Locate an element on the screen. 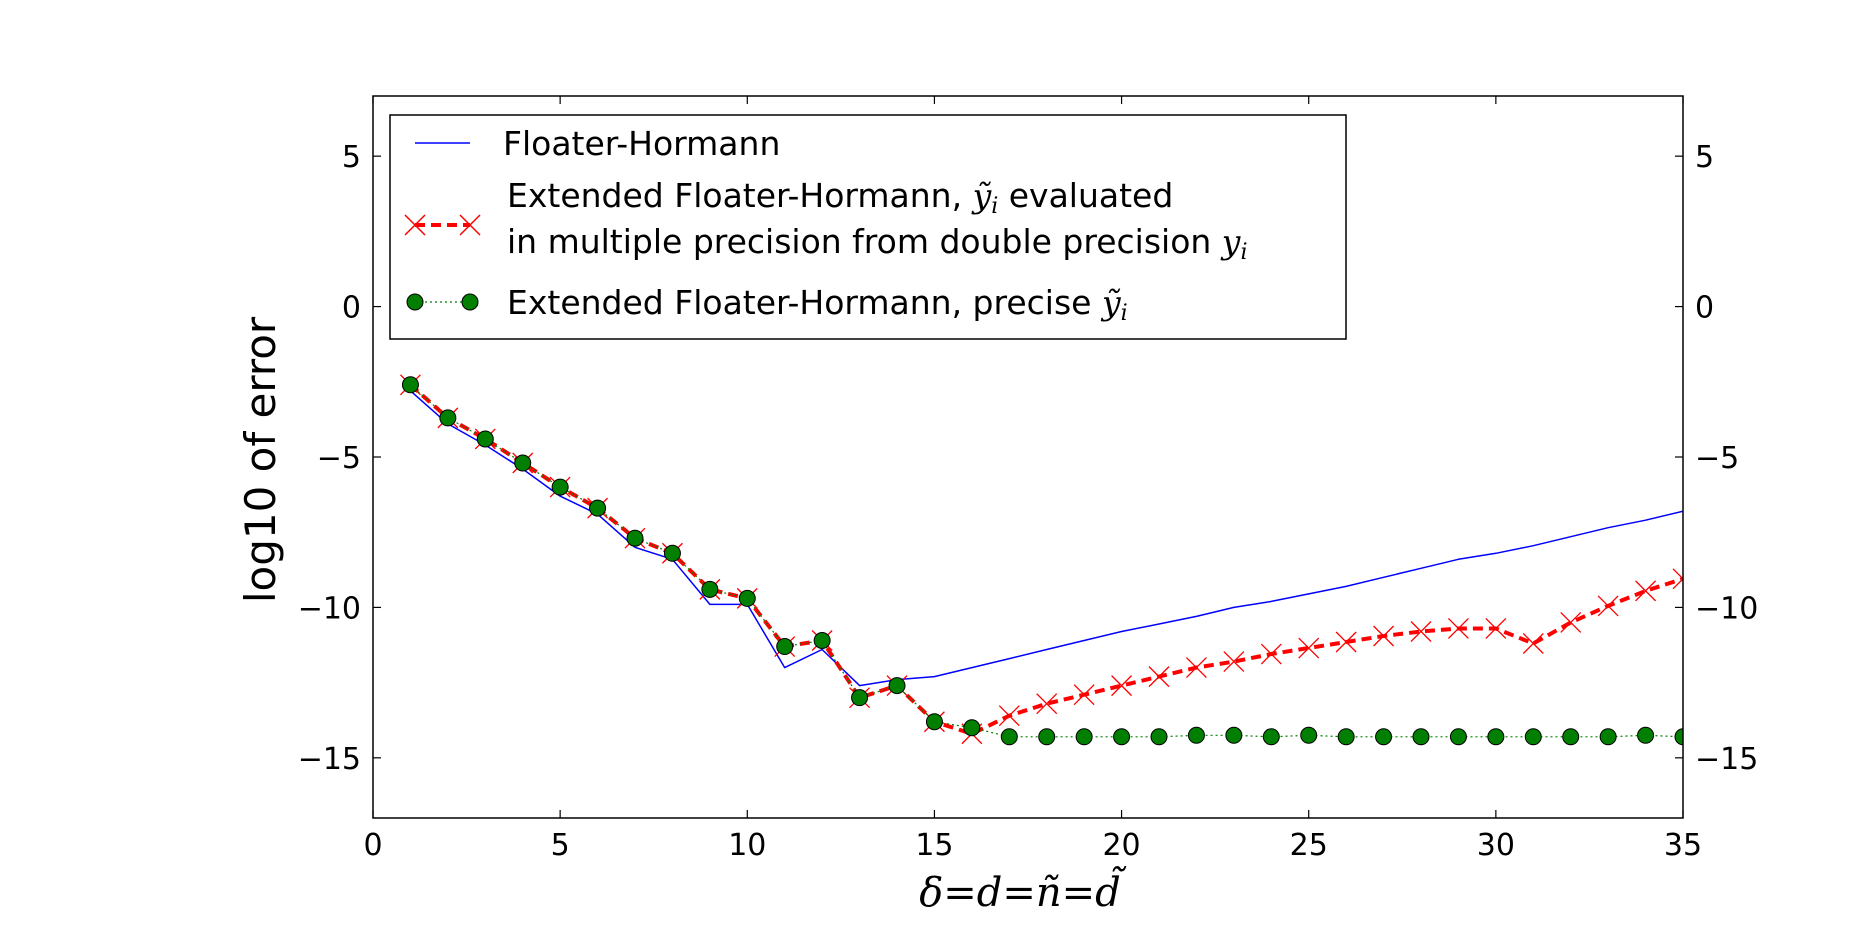 This screenshot has height=950, width=1850. y-tick-label-left: −5 is located at coordinates (339, 458).